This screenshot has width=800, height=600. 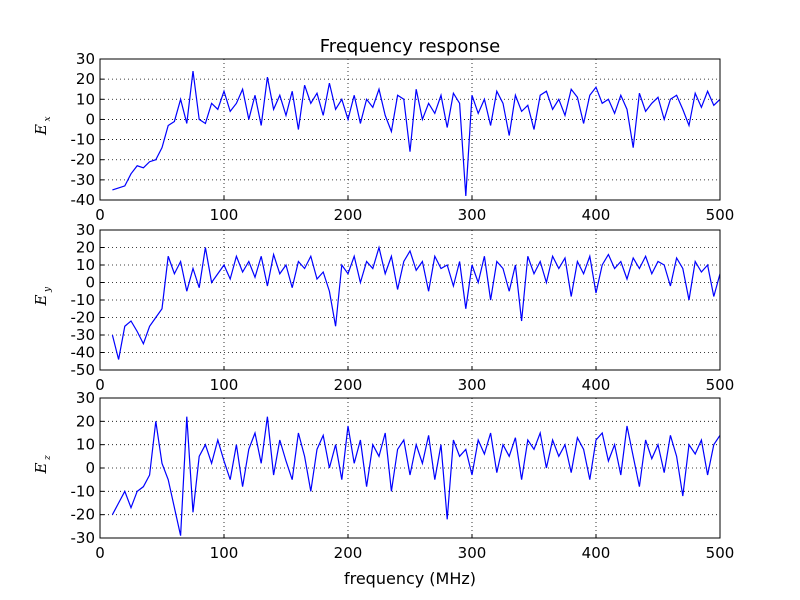 I want to click on y-axis-label-sub: x, so click(x=48, y=118).